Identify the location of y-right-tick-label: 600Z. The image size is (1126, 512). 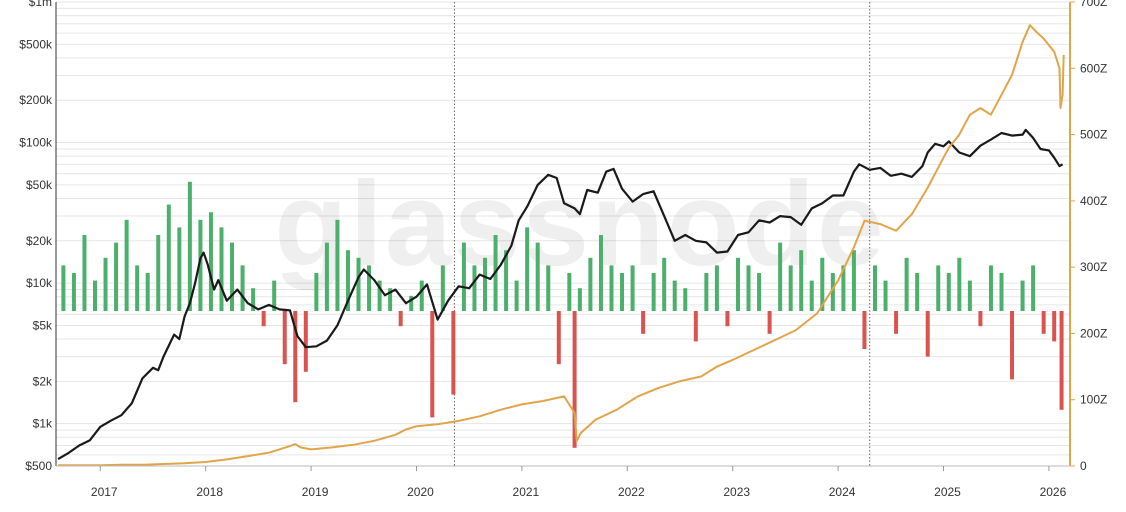
(1093, 68).